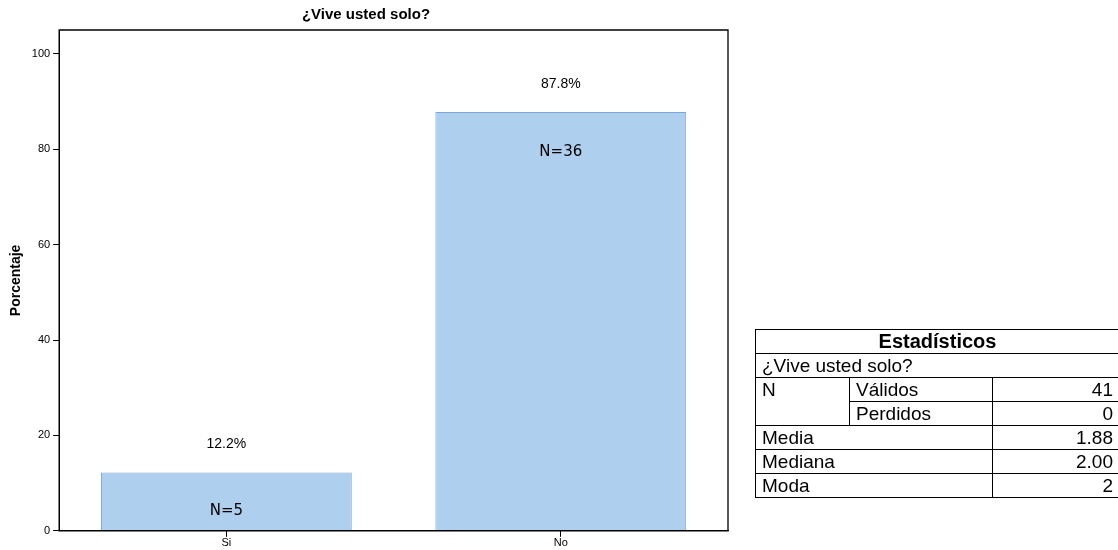 This screenshot has height=550, width=1118. I want to click on text: N, so click(802, 401).